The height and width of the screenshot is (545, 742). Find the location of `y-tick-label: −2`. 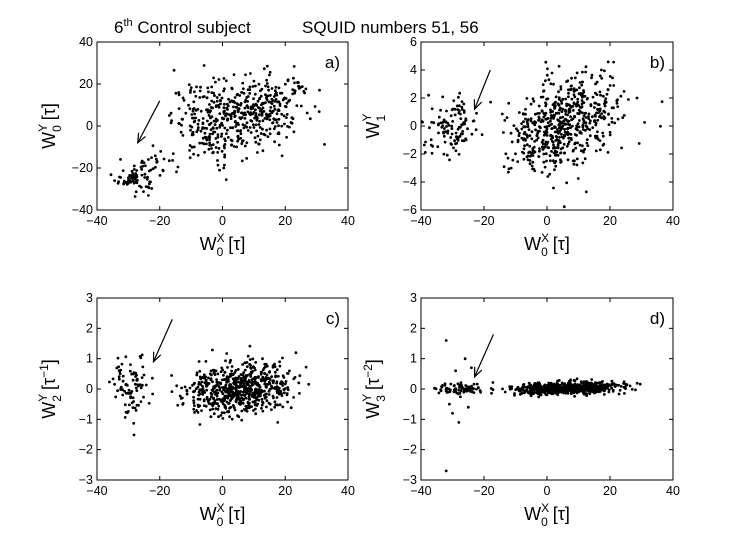

y-tick-label: −2 is located at coordinates (86, 450).